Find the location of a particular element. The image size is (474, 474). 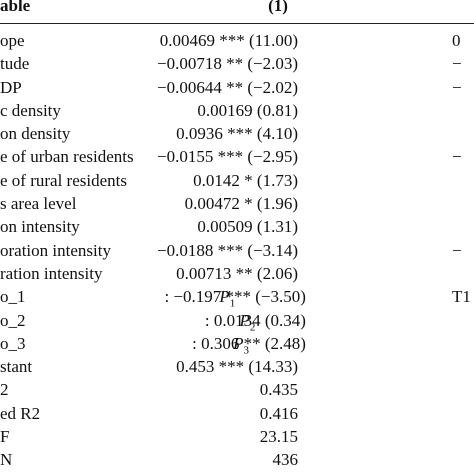

row-label: s area level is located at coordinates (38, 204).